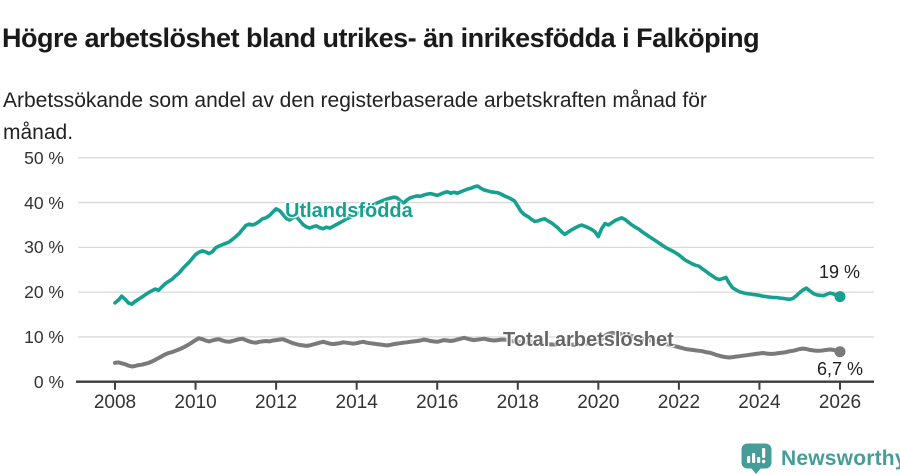 This screenshot has width=900, height=474. What do you see at coordinates (517, 402) in the screenshot?
I see `x-axis-label: 2018` at bounding box center [517, 402].